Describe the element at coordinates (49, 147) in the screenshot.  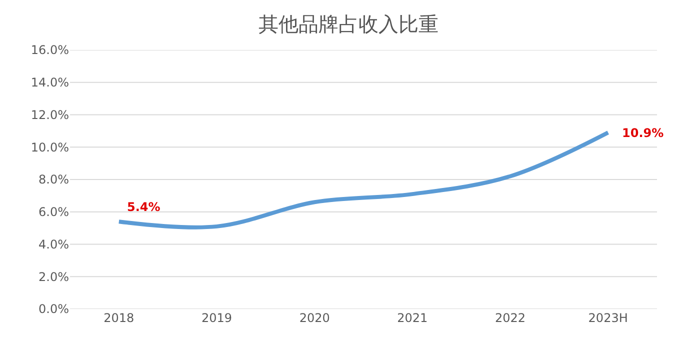
I see `y-tick-label: 10.0%` at that location.